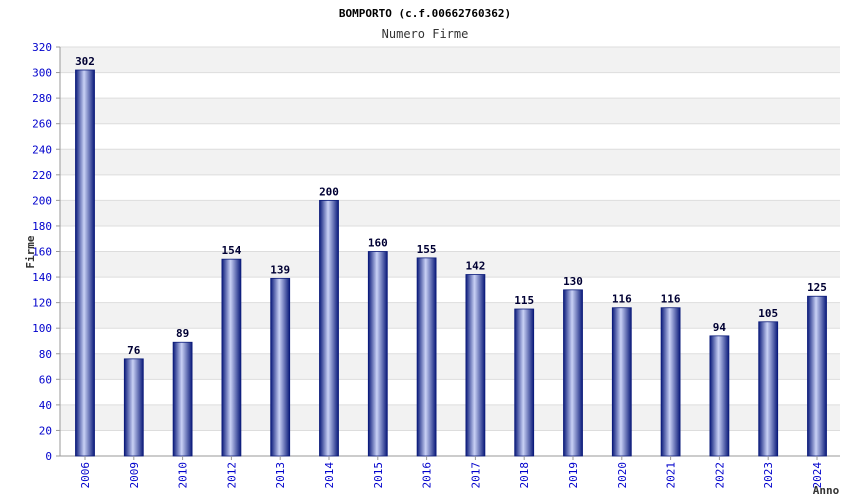 The height and width of the screenshot is (500, 850). Describe the element at coordinates (427, 475) in the screenshot. I see `x-tick-label: 2016` at that location.